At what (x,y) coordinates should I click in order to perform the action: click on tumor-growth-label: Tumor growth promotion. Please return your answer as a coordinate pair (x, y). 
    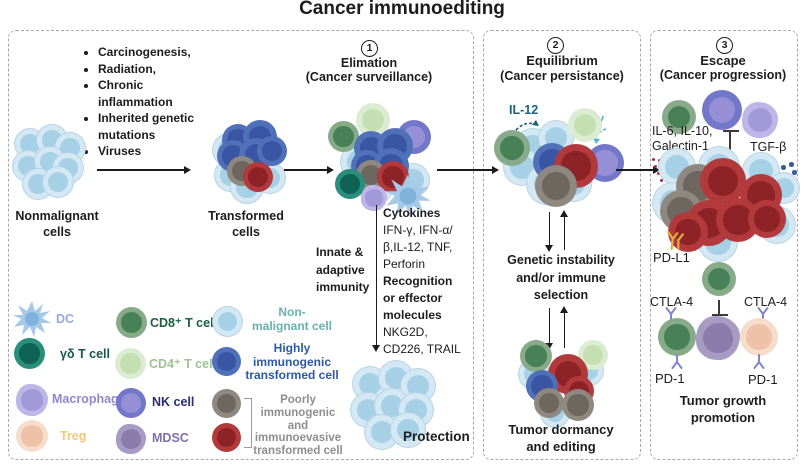
    Looking at the image, I should click on (723, 409).